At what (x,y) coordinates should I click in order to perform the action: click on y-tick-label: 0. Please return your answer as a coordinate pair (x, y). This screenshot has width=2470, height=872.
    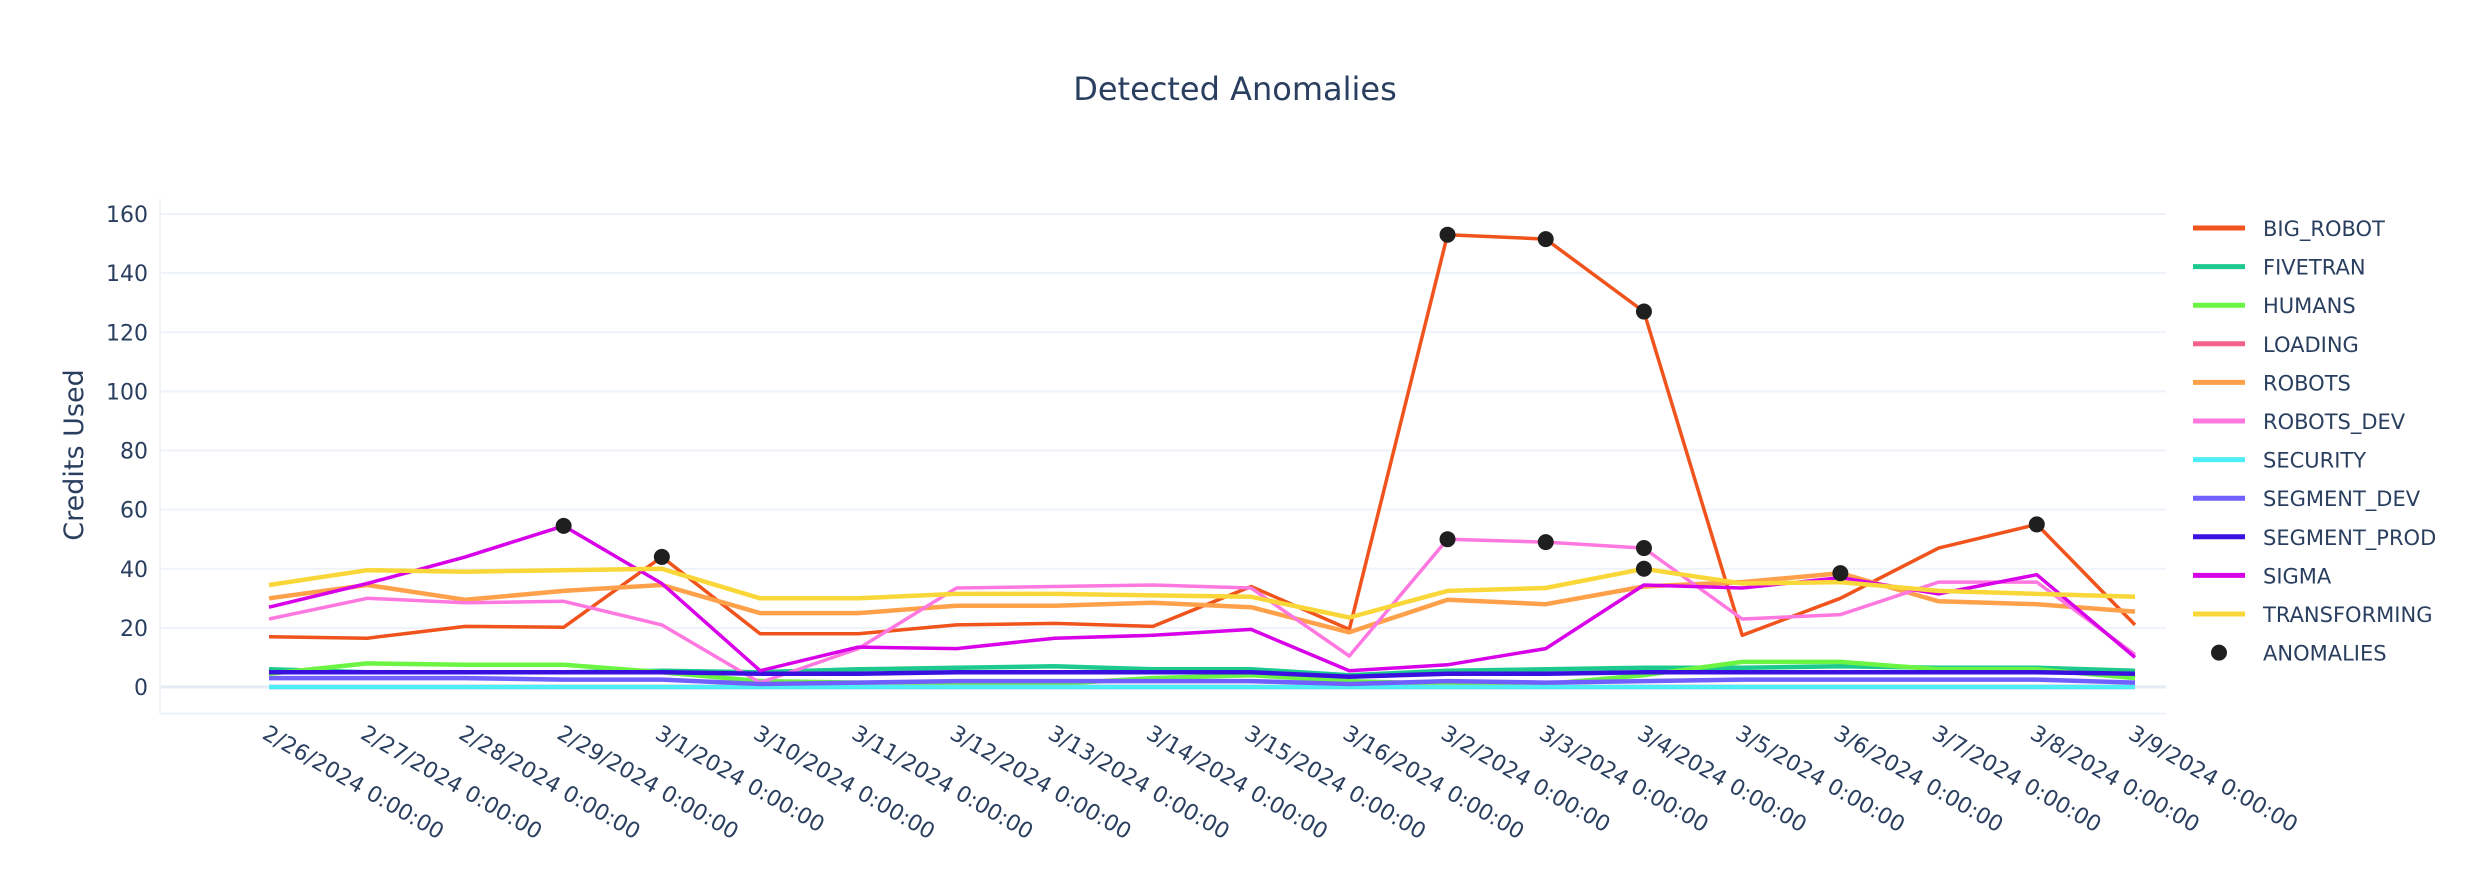
    Looking at the image, I should click on (141, 688).